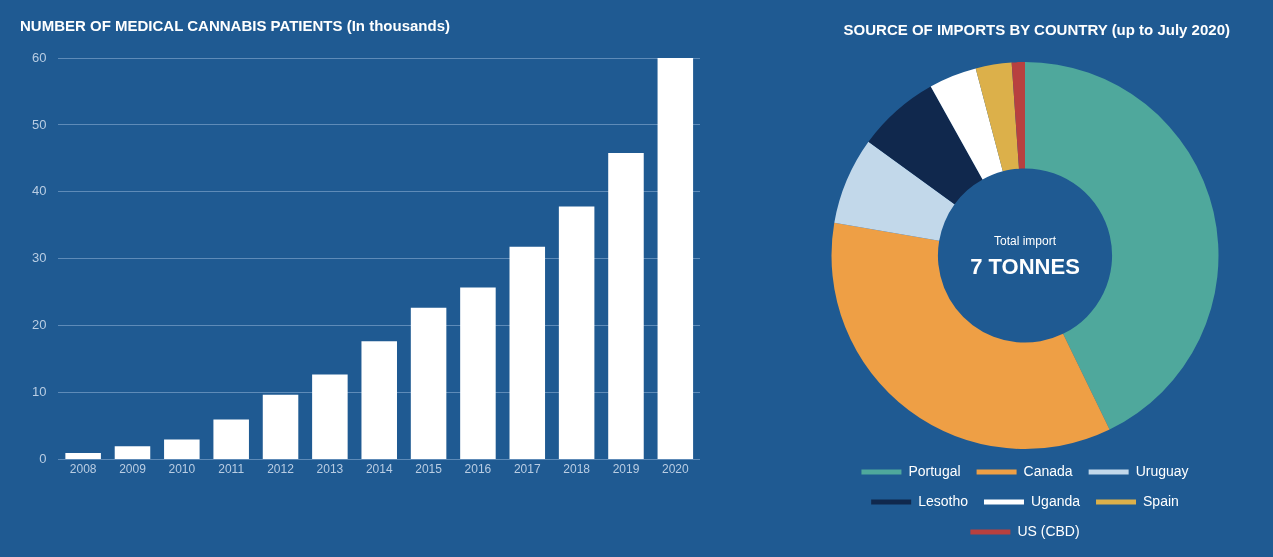 The height and width of the screenshot is (557, 1273). Describe the element at coordinates (478, 469) in the screenshot. I see `x-tick-label: 2016` at that location.